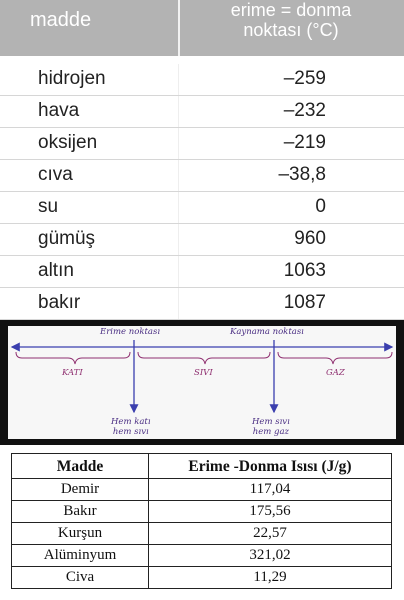 This screenshot has width=404, height=600. I want to click on substance-name: Kurşun, so click(80, 533).